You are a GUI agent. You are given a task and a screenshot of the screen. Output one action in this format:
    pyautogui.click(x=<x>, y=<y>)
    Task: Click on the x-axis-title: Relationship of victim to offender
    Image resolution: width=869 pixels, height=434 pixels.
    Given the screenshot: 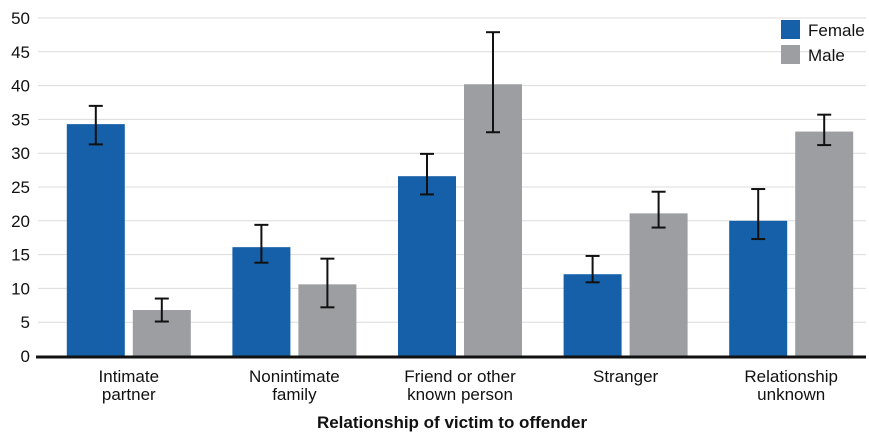 What is the action you would take?
    pyautogui.click(x=452, y=422)
    